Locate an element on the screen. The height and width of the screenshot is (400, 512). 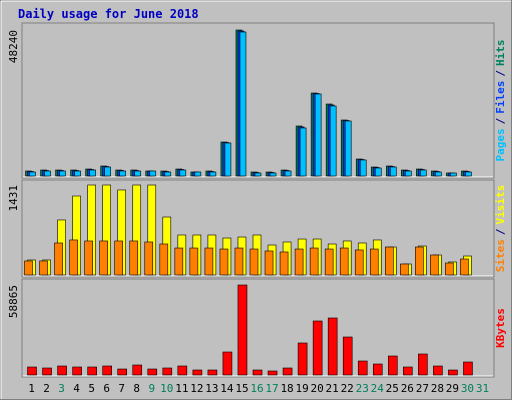
y-tick-label: 1431 is located at coordinates (13, 198).